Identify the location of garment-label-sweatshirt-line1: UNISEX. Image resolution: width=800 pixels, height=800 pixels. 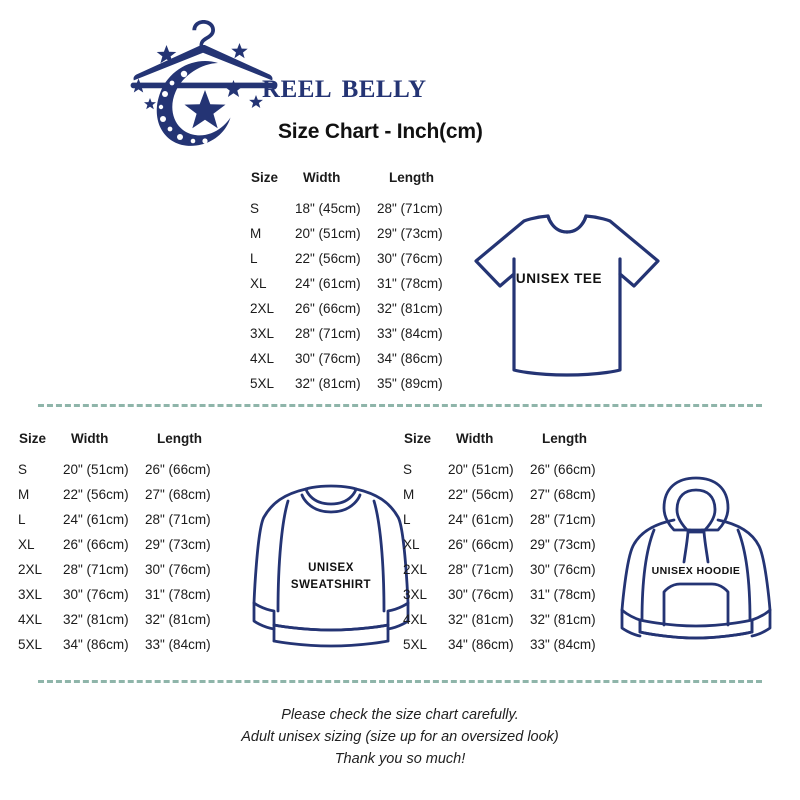
(331, 568).